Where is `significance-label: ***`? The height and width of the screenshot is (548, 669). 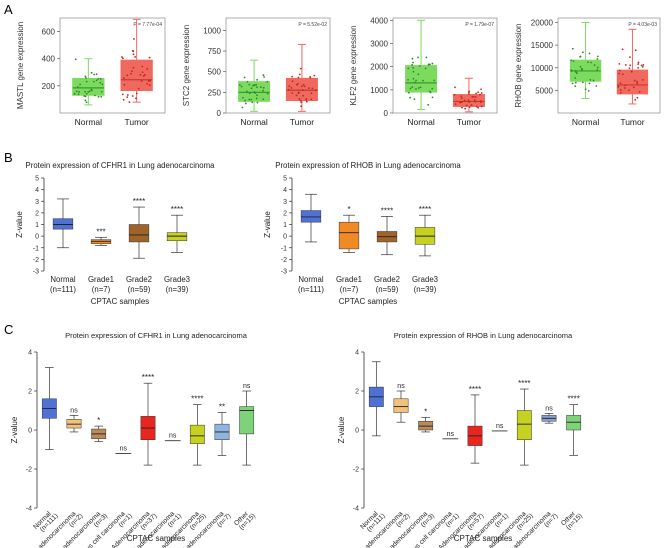
significance-label: *** is located at coordinates (100, 231).